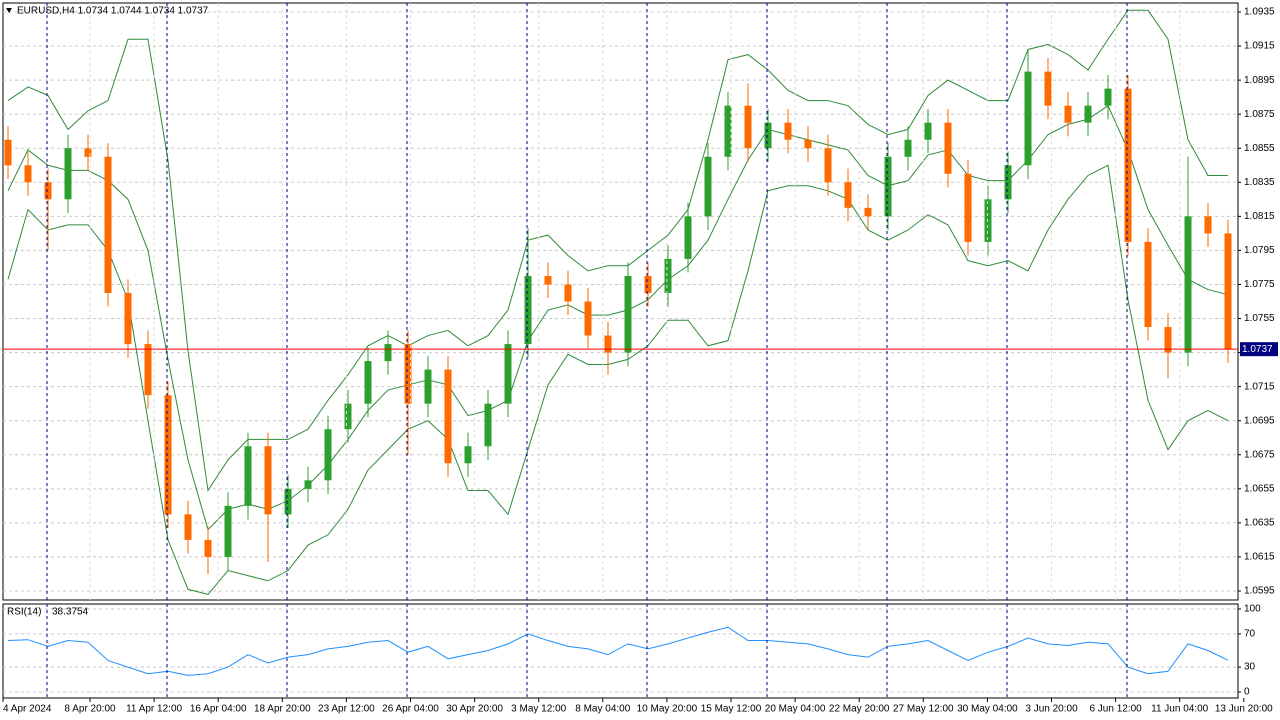  What do you see at coordinates (70, 612) in the screenshot?
I see `rsi-value: 38.3754` at bounding box center [70, 612].